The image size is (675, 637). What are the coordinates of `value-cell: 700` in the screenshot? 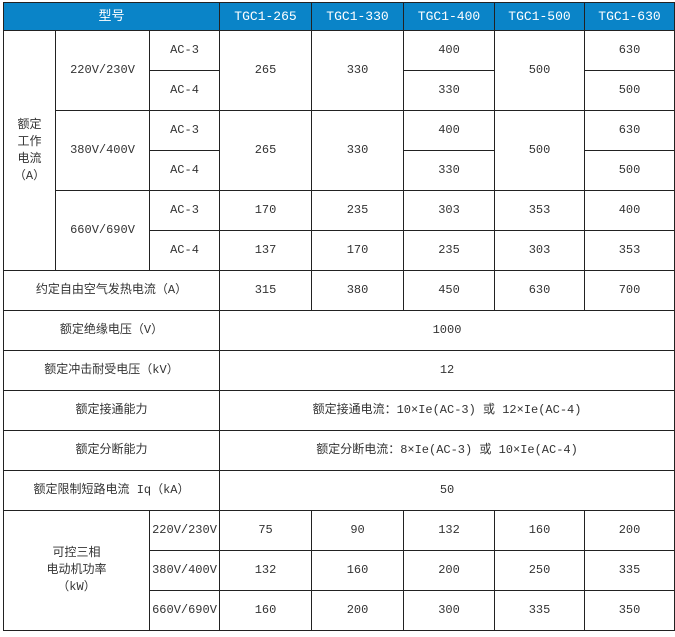 It's located at (629, 290).